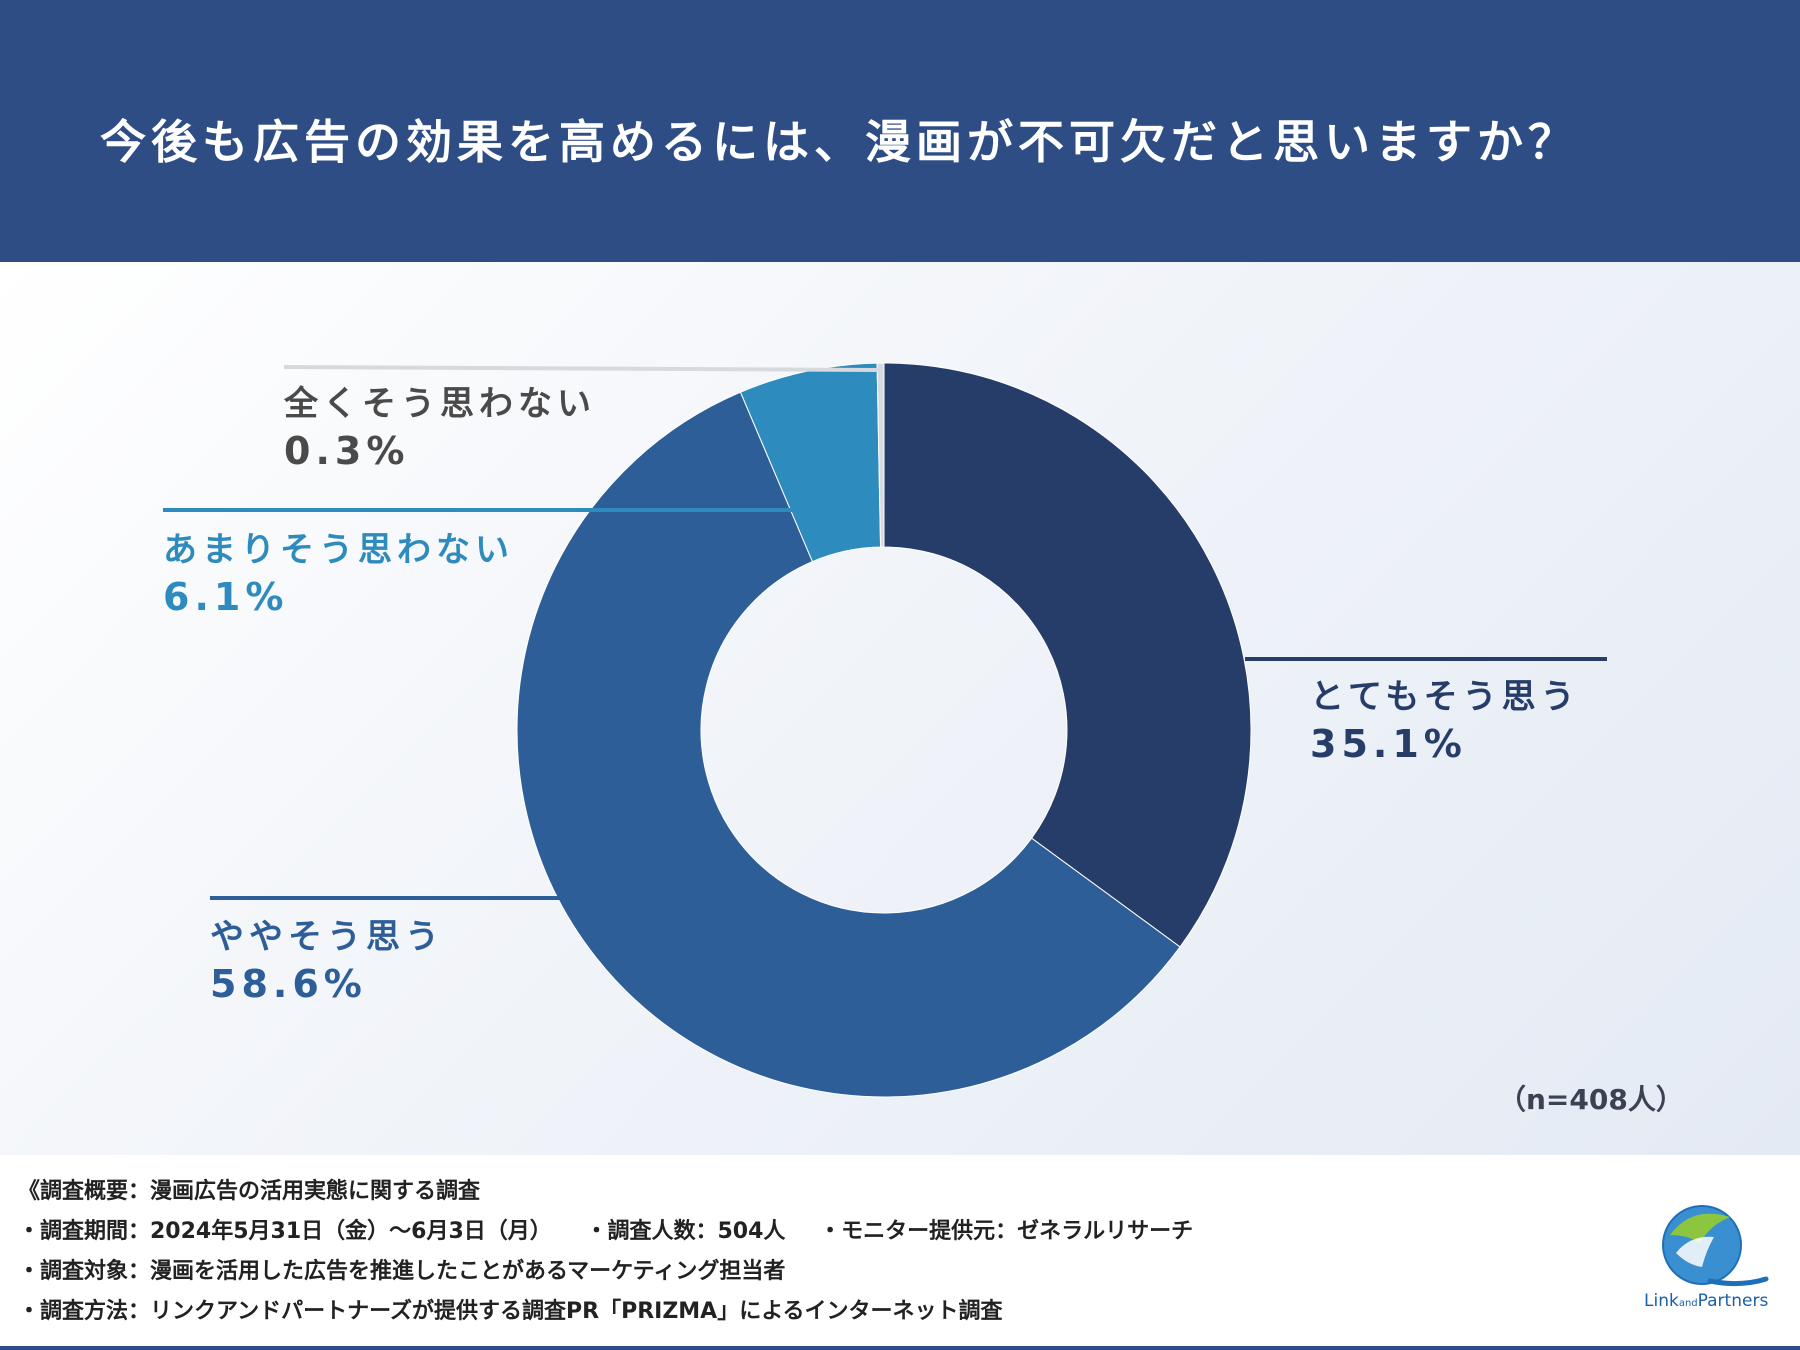 The height and width of the screenshot is (1350, 1800). What do you see at coordinates (880, 455) in the screenshot?
I see `slice-mattaku` at bounding box center [880, 455].